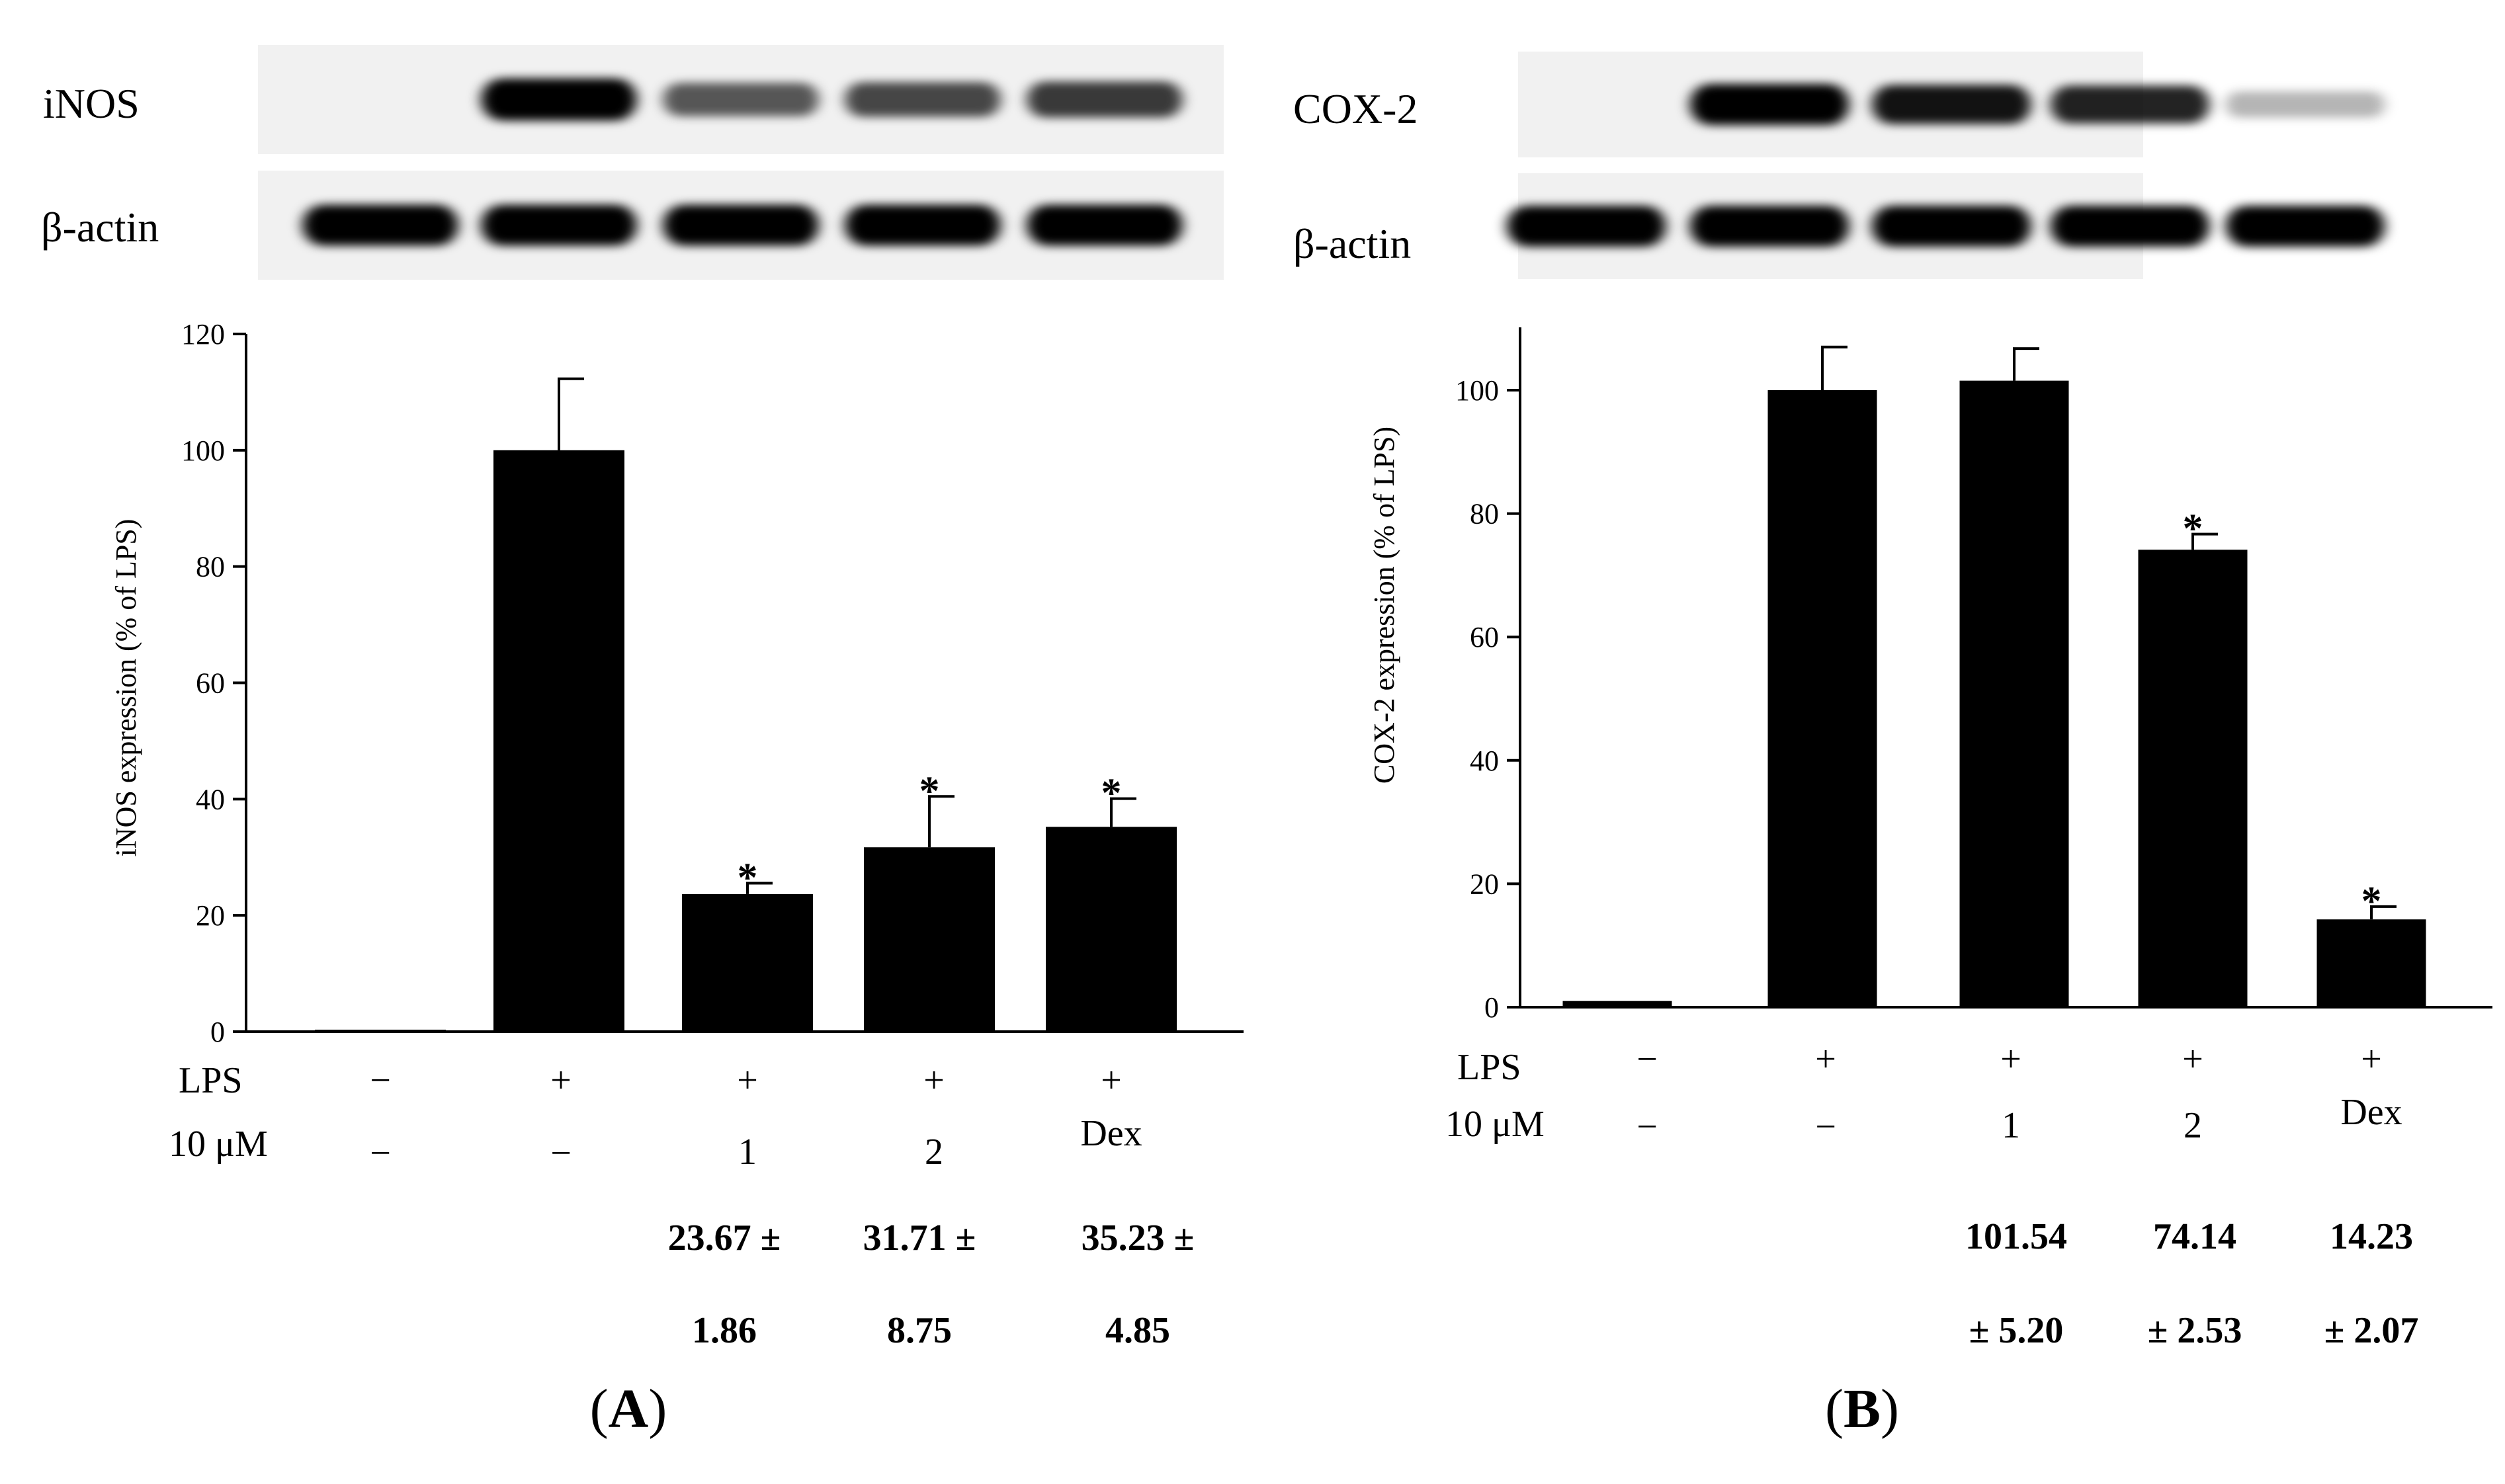  Describe the element at coordinates (919, 1331) in the screenshot. I see `value-sd: 8.75` at that location.